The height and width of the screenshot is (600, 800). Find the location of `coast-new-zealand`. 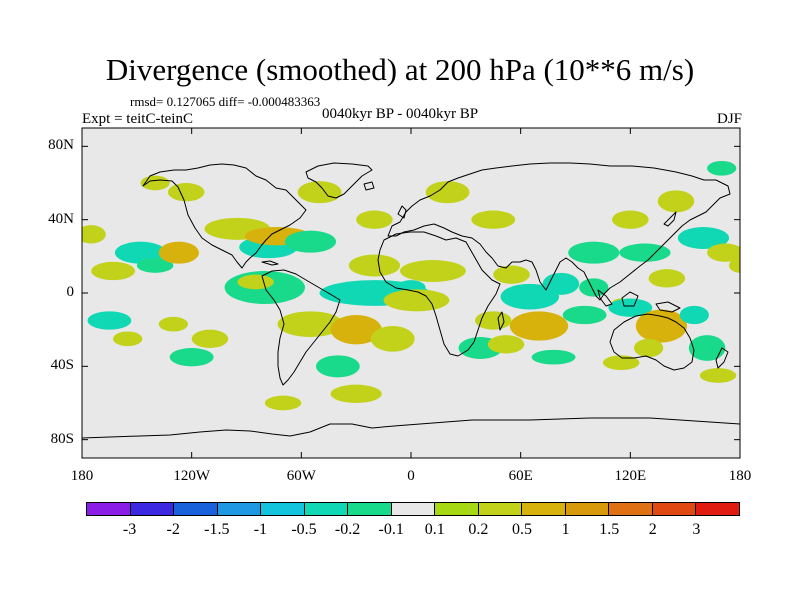

coast-new-zealand is located at coordinates (722, 358).